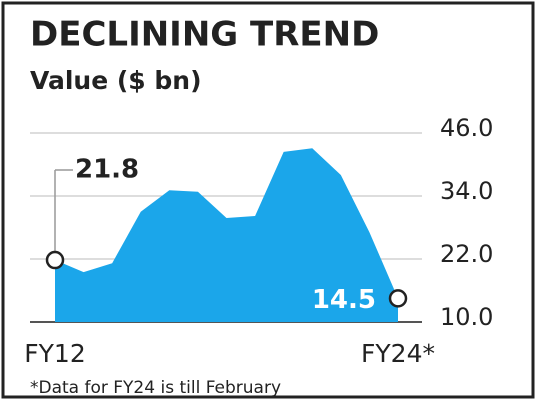  What do you see at coordinates (398, 353) in the screenshot?
I see `x-tick-label: FY24*` at bounding box center [398, 353].